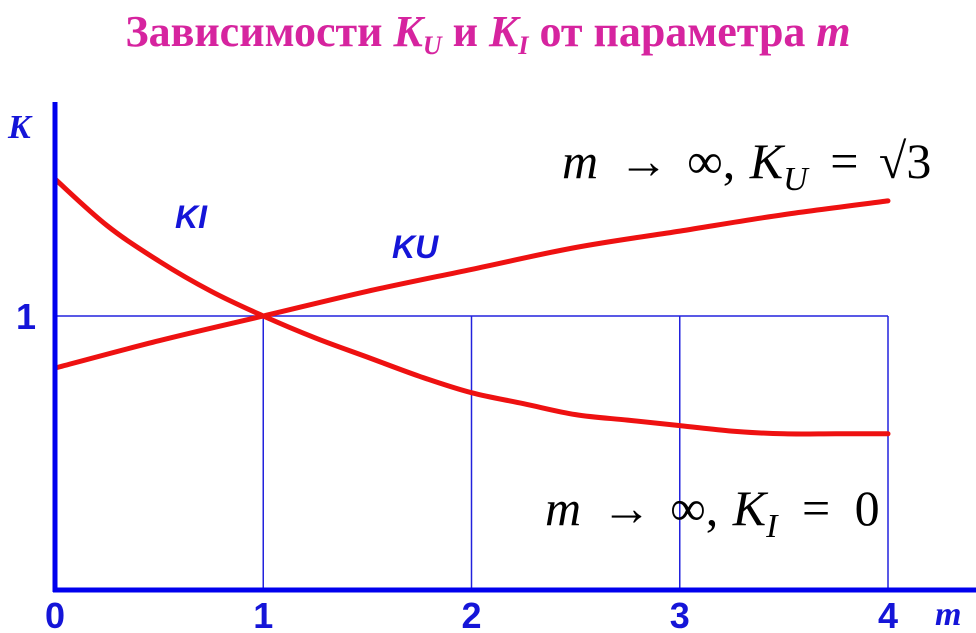 The height and width of the screenshot is (633, 976). What do you see at coordinates (580, 161) in the screenshot?
I see `ku-limit-m: m` at bounding box center [580, 161].